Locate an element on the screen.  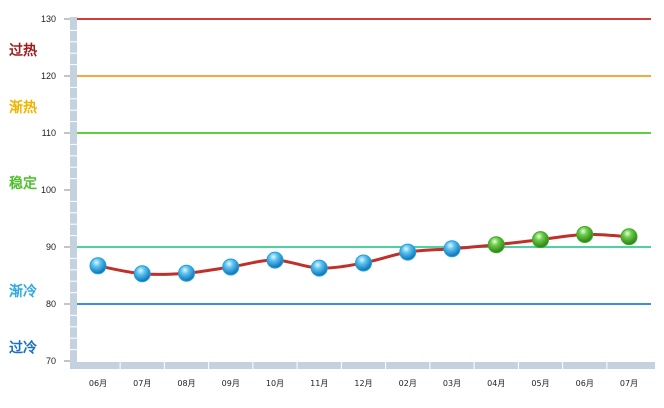
x-tick-label: 04月 is located at coordinates (496, 383).